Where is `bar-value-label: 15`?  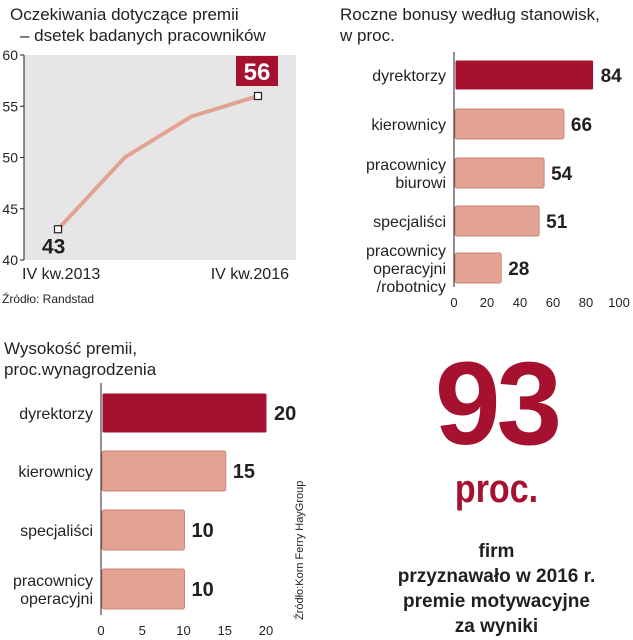 bar-value-label: 15 is located at coordinates (244, 472).